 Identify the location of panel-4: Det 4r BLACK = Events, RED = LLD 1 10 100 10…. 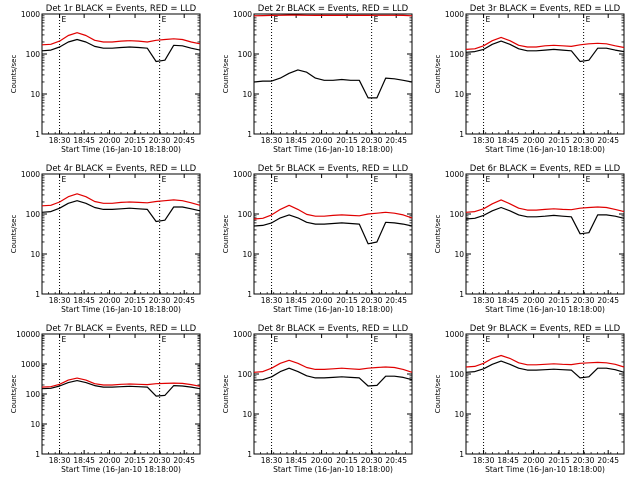
(105, 239).